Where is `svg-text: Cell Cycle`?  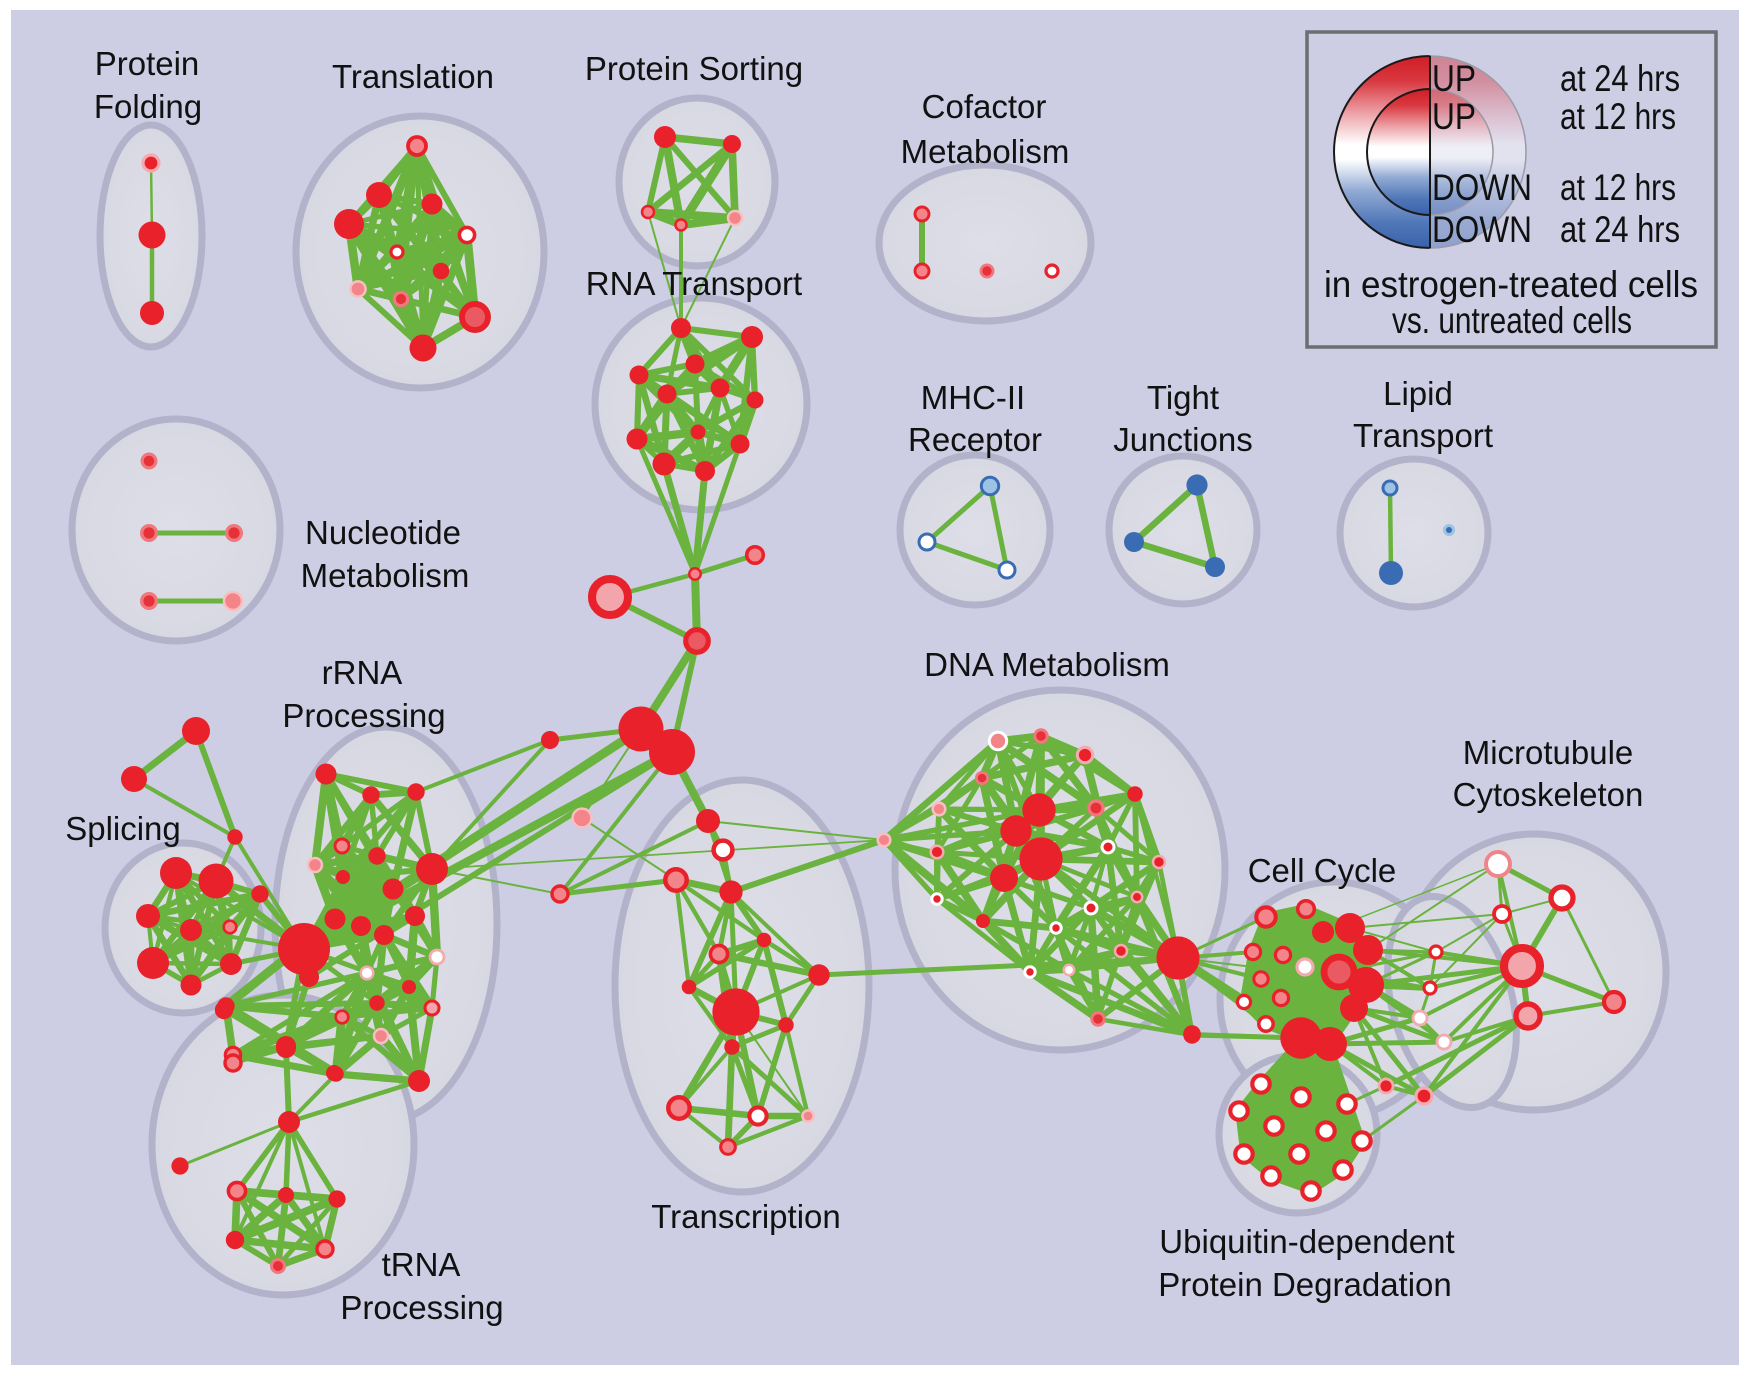
svg-text: Cell Cycle is located at coordinates (1322, 870).